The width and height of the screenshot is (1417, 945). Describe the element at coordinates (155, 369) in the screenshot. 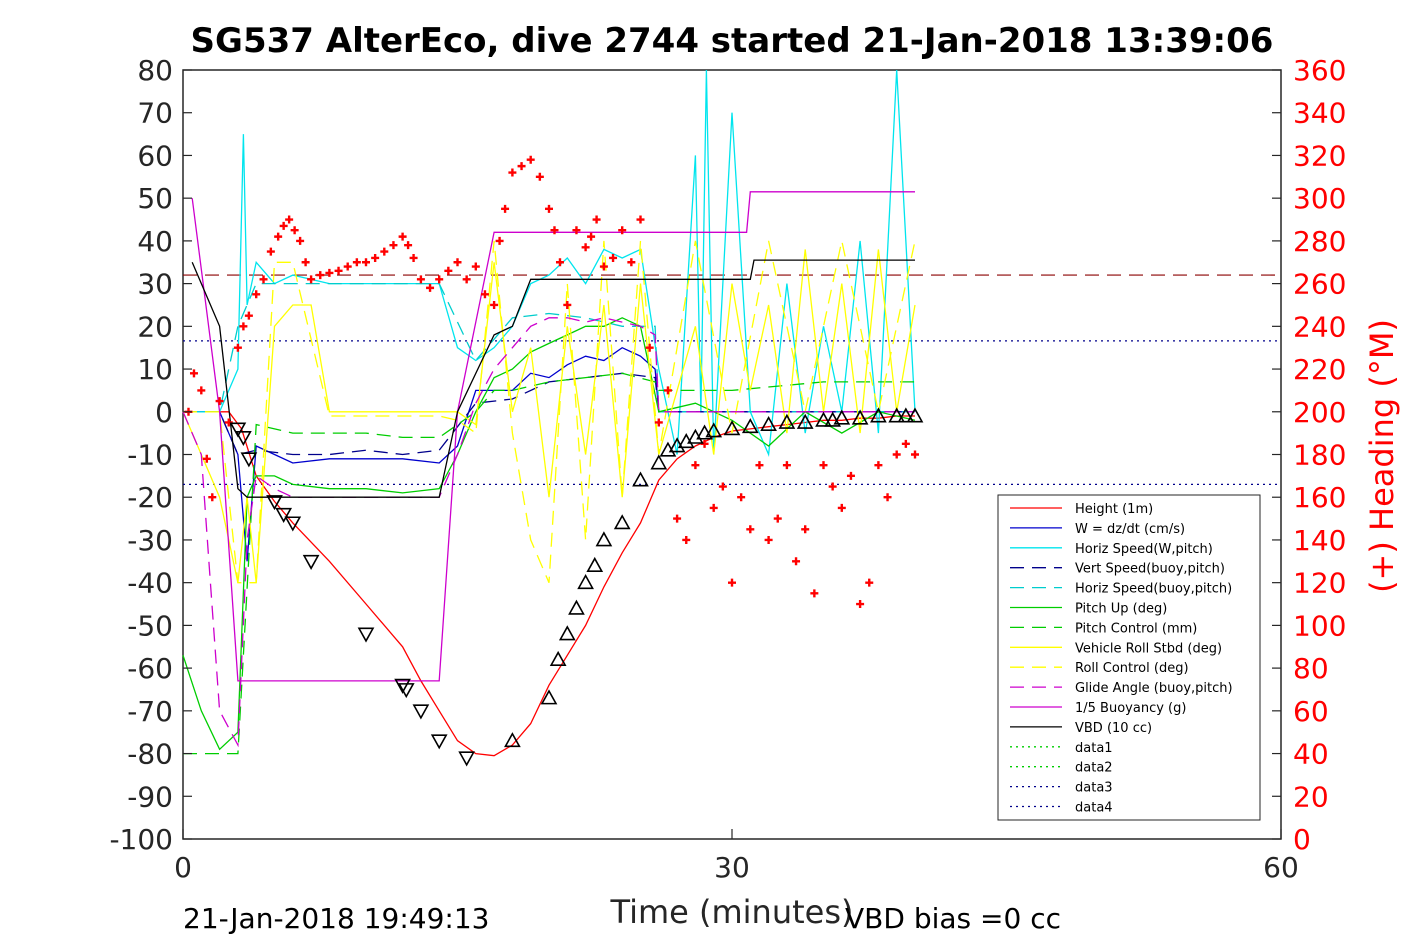

I see `y-tick-label-7: 10` at that location.